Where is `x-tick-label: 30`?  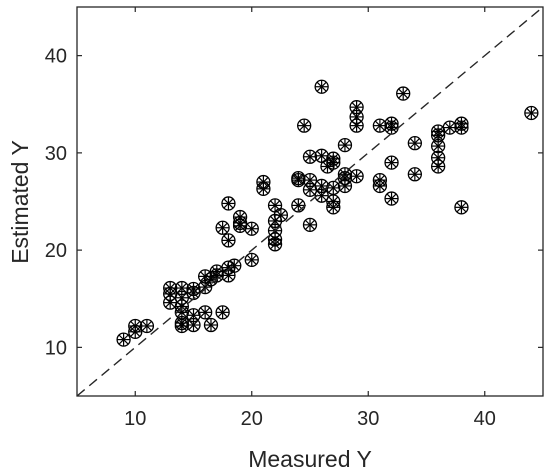 x-tick-label: 30 is located at coordinates (368, 419).